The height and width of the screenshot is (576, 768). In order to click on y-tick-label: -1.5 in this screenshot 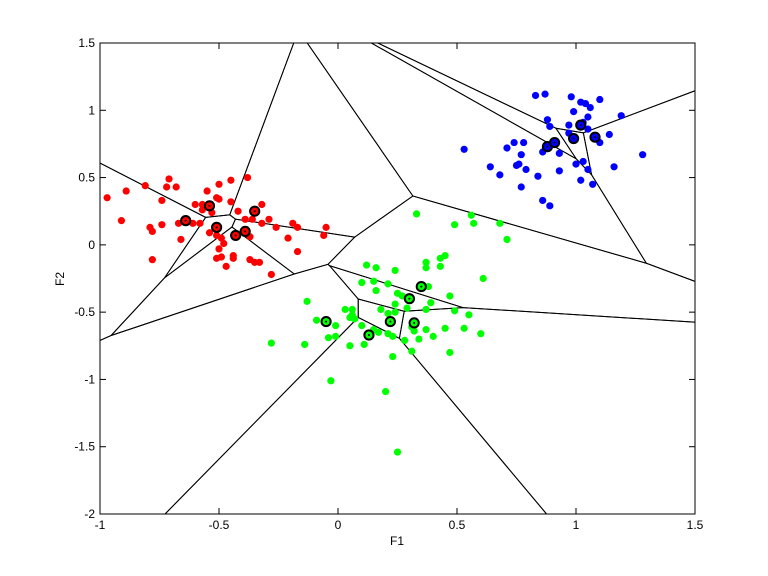, I will do `click(84, 447)`.